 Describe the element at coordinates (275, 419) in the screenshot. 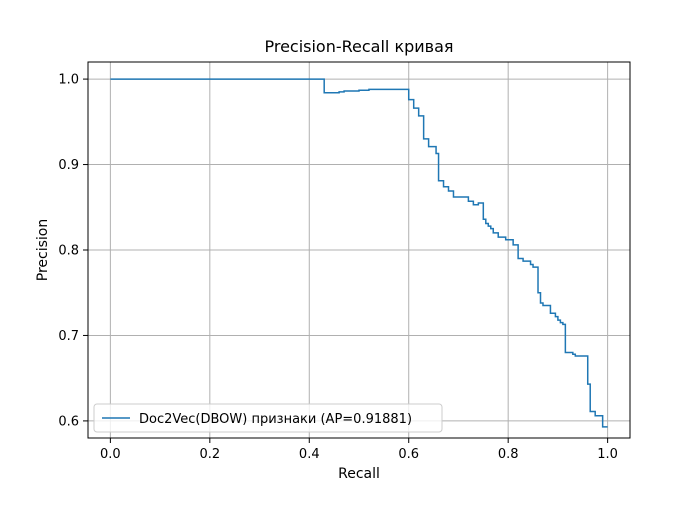

I see `legend-label: Doc2Vec(DBOW) признаки (AP=0.91881)` at that location.